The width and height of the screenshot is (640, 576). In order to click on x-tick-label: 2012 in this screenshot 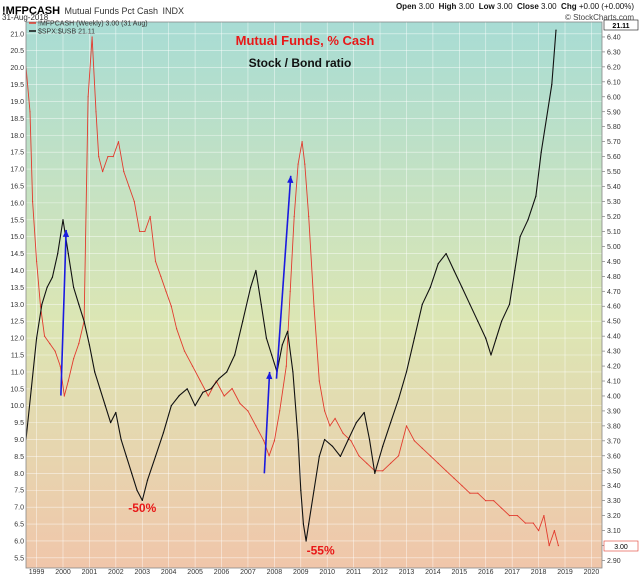, I will do `click(380, 572)`.